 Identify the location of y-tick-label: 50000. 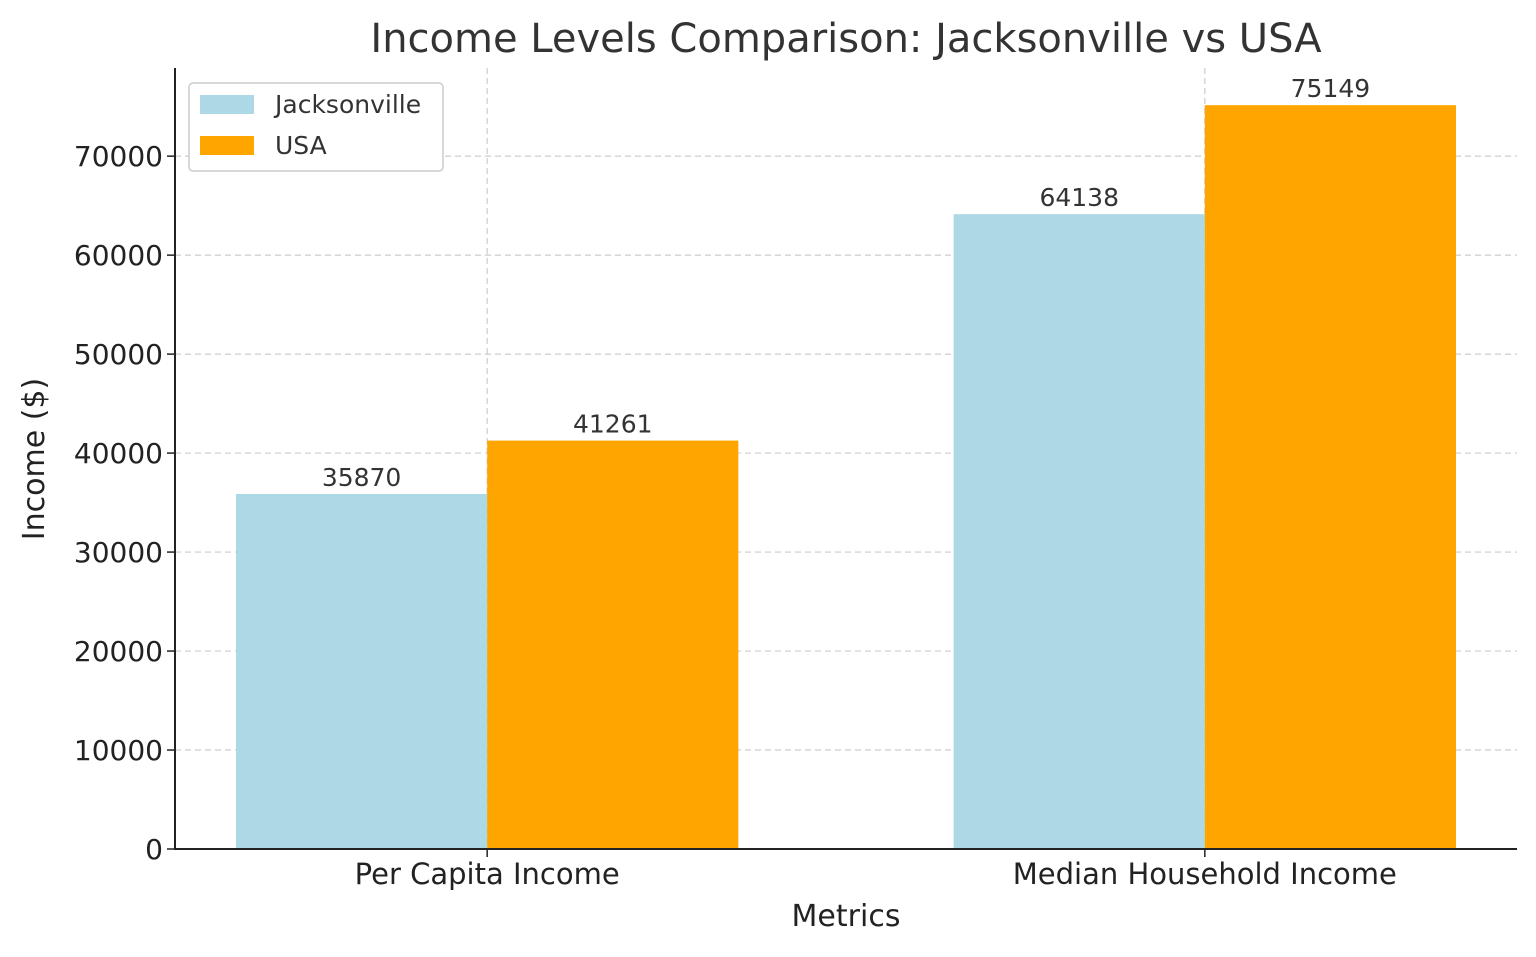
(118, 354).